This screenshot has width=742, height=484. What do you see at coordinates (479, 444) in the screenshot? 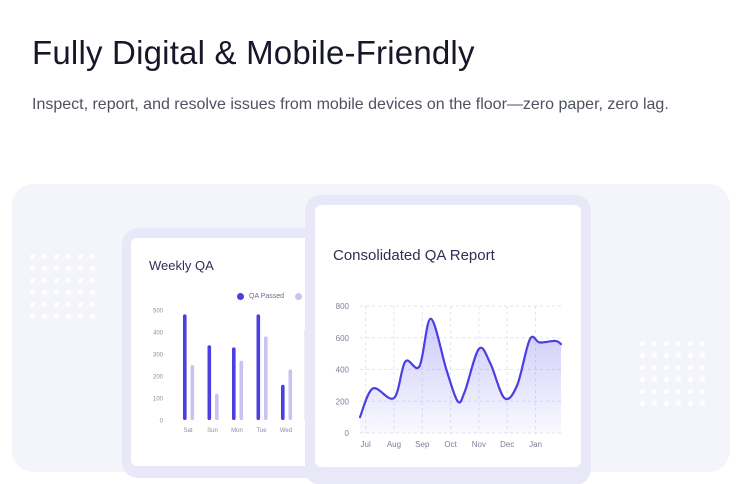
I see `x-tick-label: Nov` at bounding box center [479, 444].